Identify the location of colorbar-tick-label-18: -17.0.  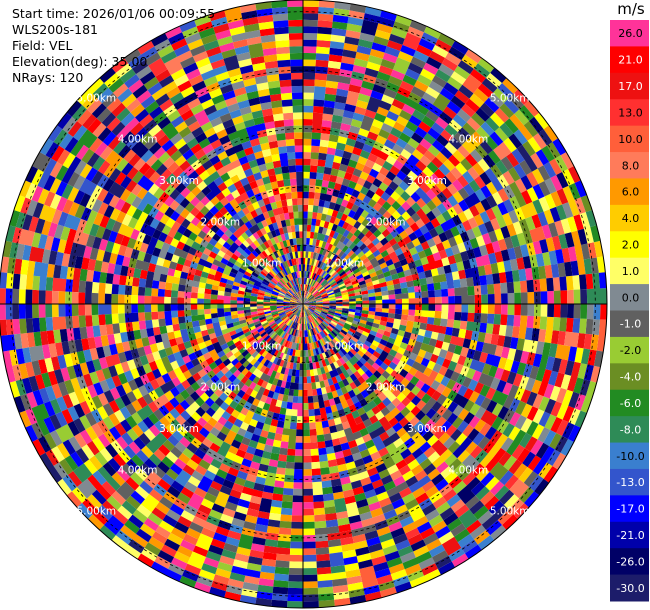
(630, 509).